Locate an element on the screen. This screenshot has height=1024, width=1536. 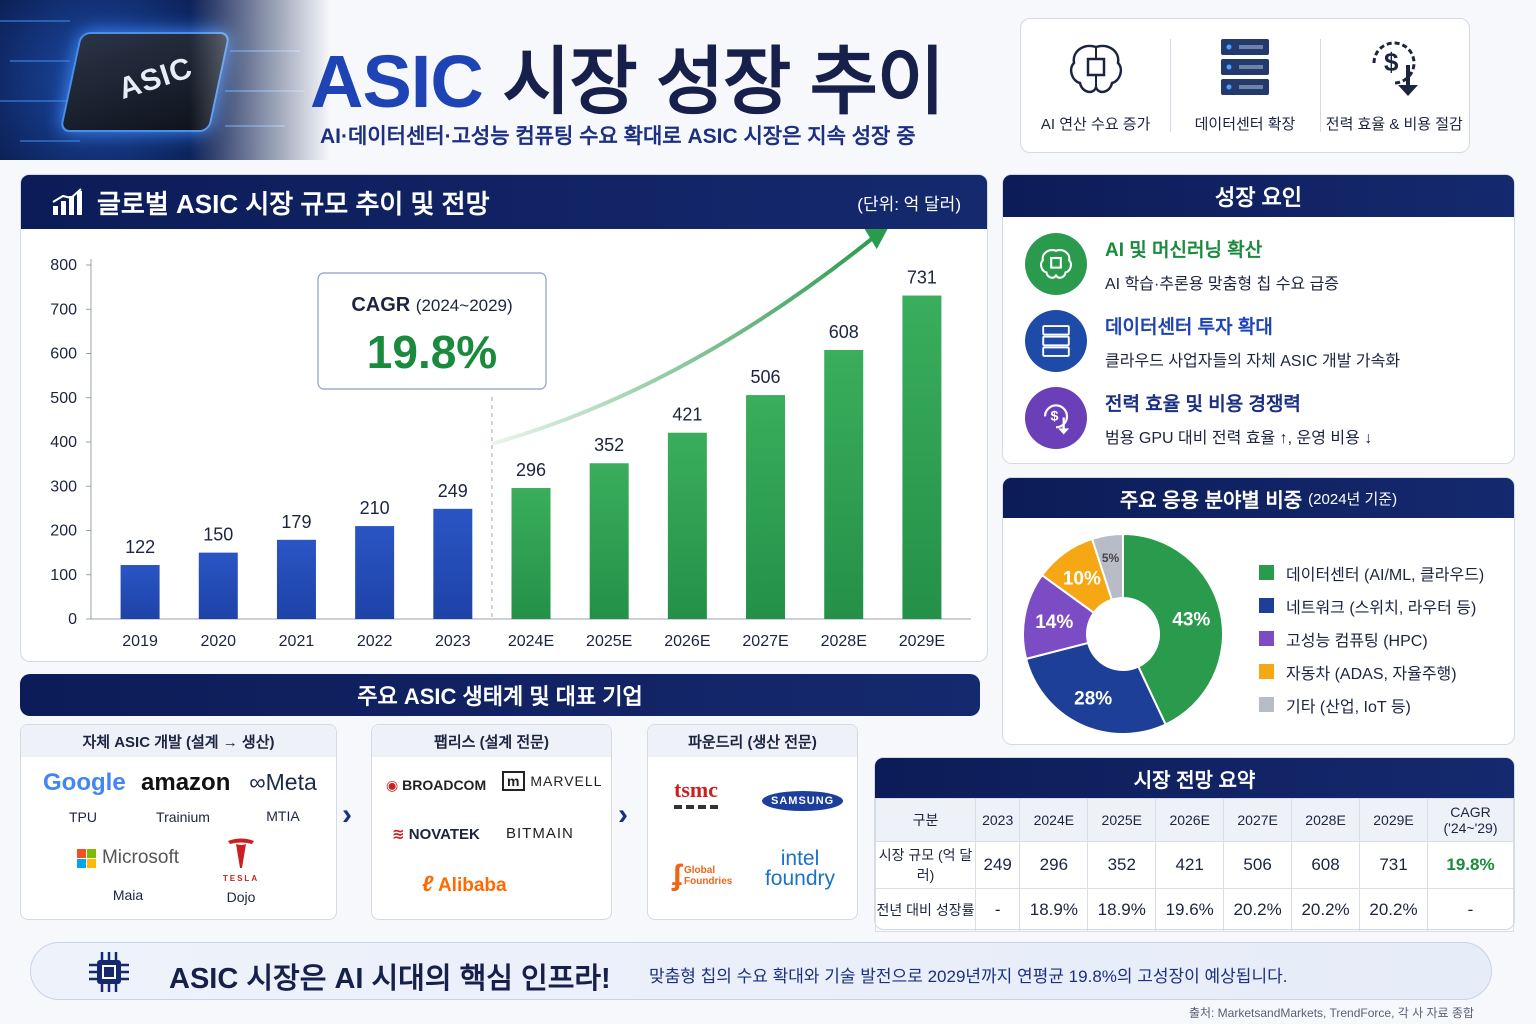
ecosystem-header: 주요 ASIC 생태계 및 대표 기업 is located at coordinates (500, 695).